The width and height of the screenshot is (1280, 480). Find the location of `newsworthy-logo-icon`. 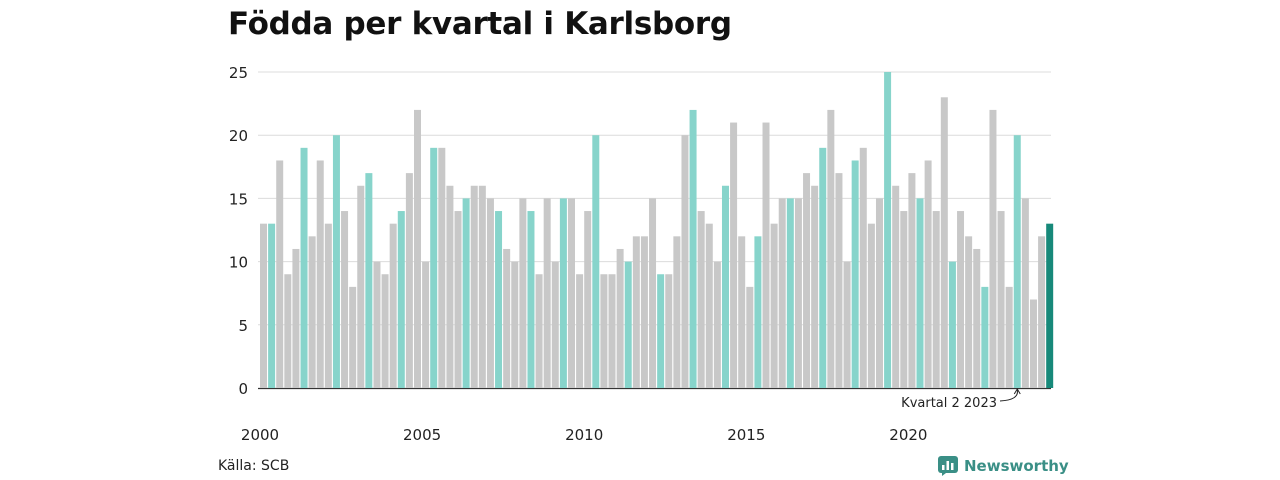

newsworthy-logo-icon is located at coordinates (948, 466).